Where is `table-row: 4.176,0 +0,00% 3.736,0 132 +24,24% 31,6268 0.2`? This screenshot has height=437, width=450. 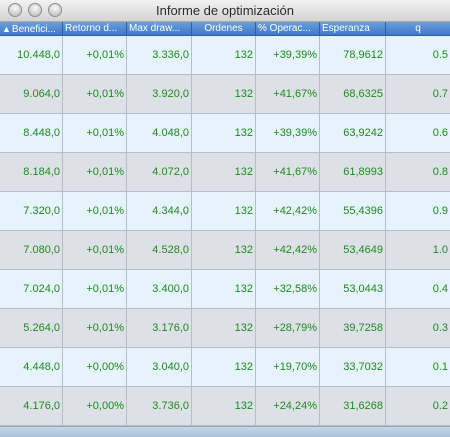
table-row: 4.176,0 +0,00% 3.736,0 132 +24,24% 31,6268 0.2 is located at coordinates (225, 406).